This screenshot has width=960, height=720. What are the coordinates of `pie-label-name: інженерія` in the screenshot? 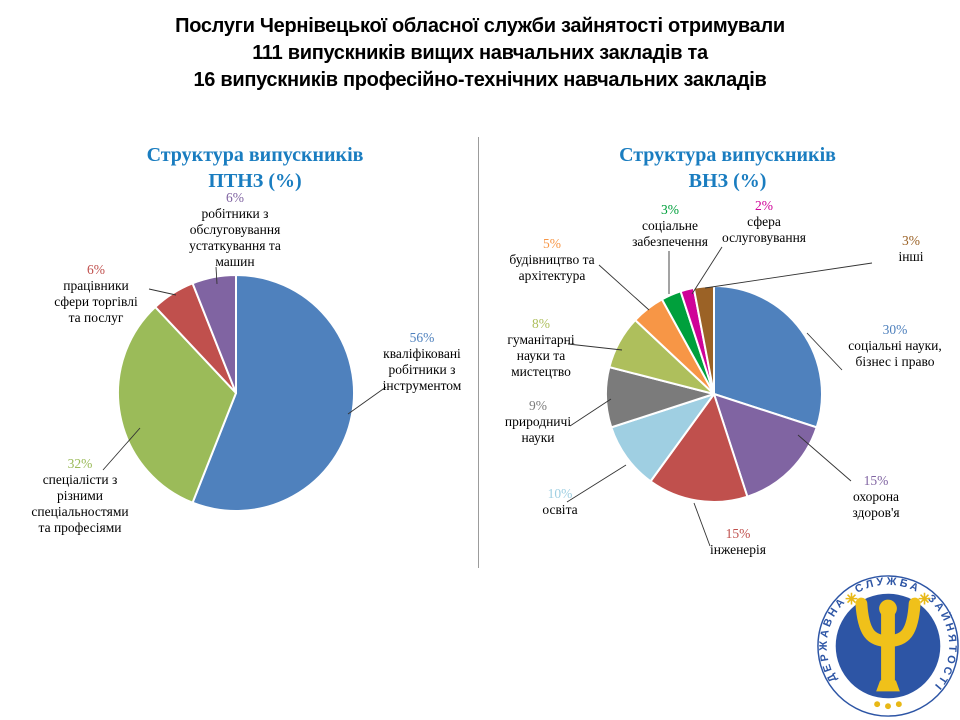 It's located at (738, 549).